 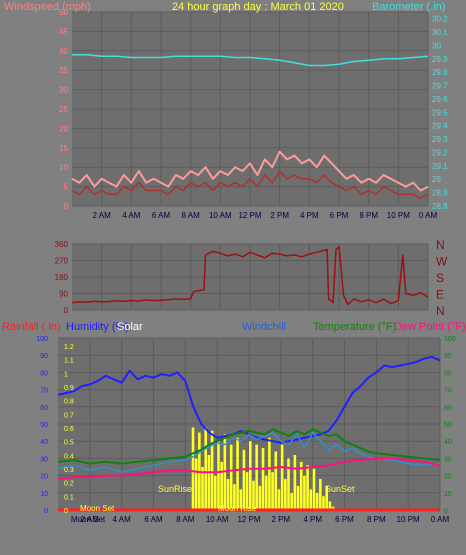 What do you see at coordinates (309, 215) in the screenshot?
I see `wind-x-tick-label: 4 PM` at bounding box center [309, 215].